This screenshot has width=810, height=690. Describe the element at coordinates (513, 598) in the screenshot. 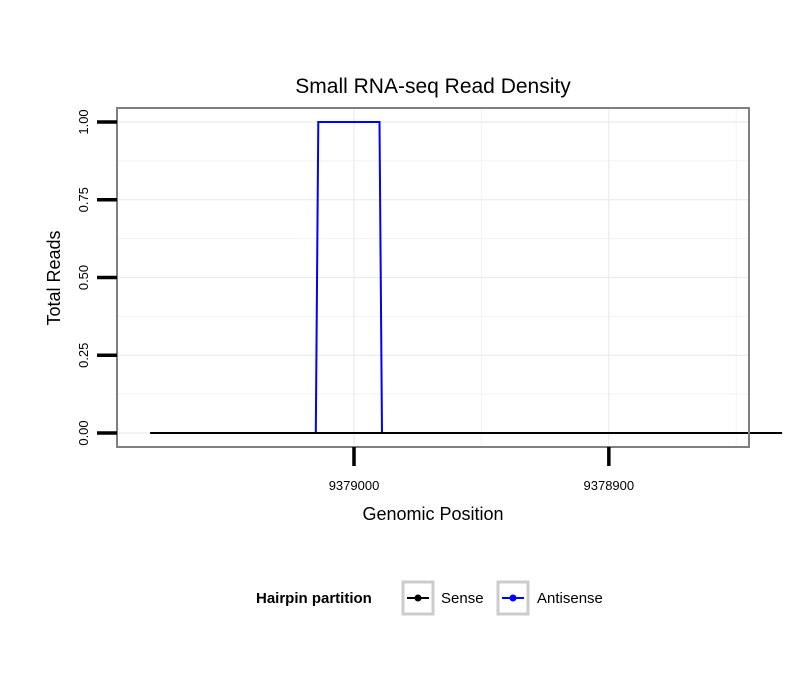

I see `legend-point-antisense` at that location.